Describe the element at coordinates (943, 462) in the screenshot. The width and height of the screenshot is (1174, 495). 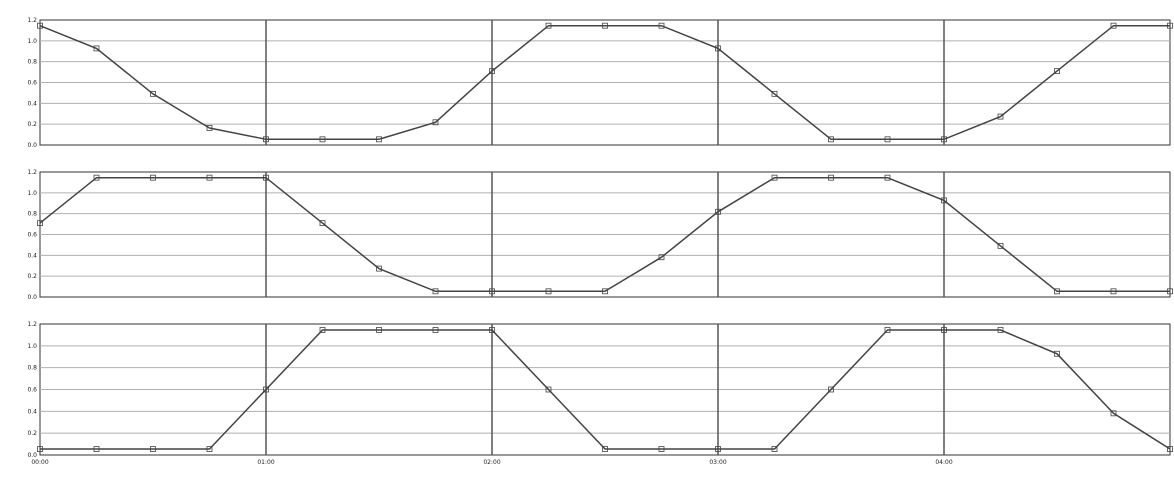
I see `x-tick-label: 04:00` at that location.